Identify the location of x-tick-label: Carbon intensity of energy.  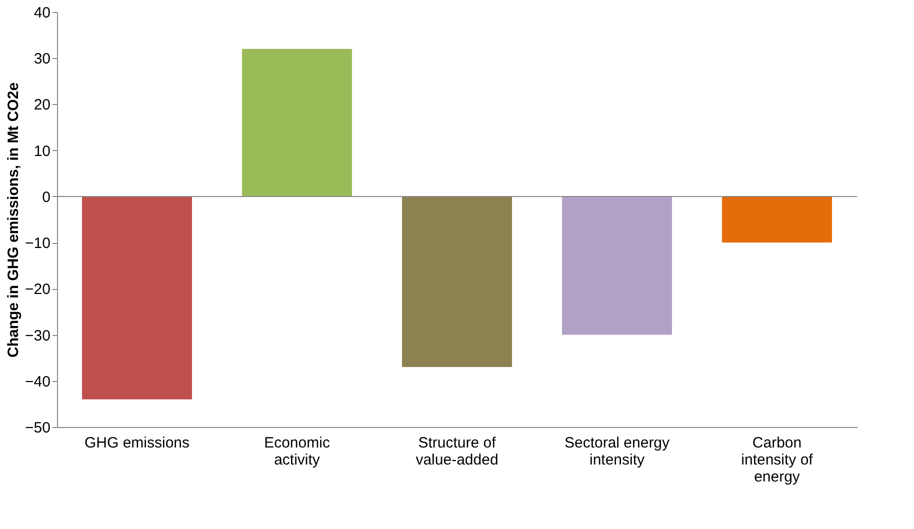
(777, 460).